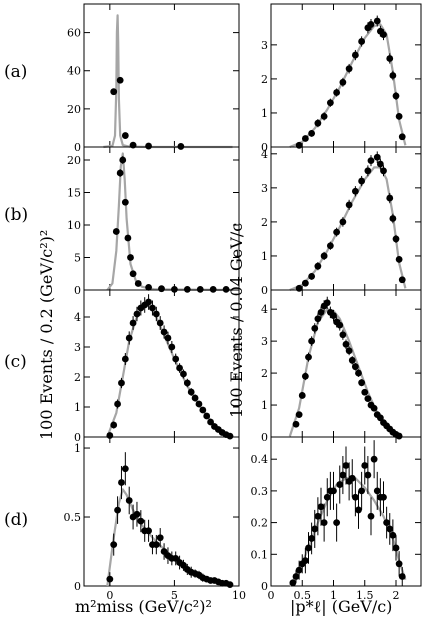 The width and height of the screenshot is (429, 622). Describe the element at coordinates (396, 595) in the screenshot. I see `x-tick-label: 2` at that location.